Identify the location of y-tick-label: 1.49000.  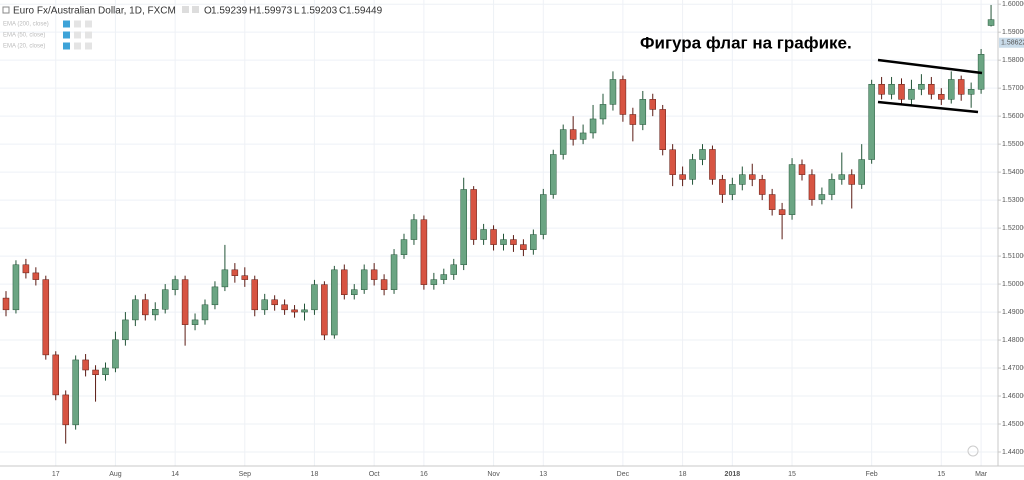
(1013, 312).